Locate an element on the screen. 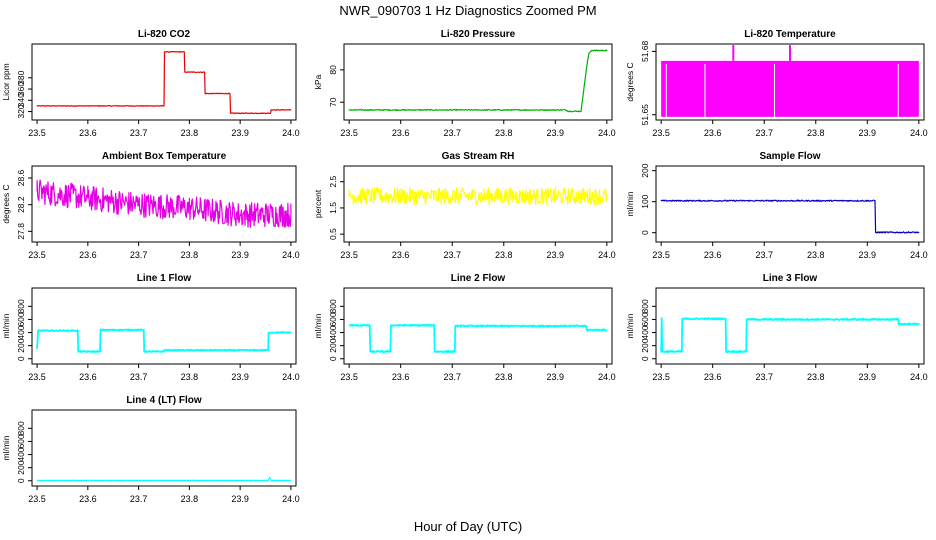 The height and width of the screenshot is (540, 936). series-co2 is located at coordinates (164, 82).